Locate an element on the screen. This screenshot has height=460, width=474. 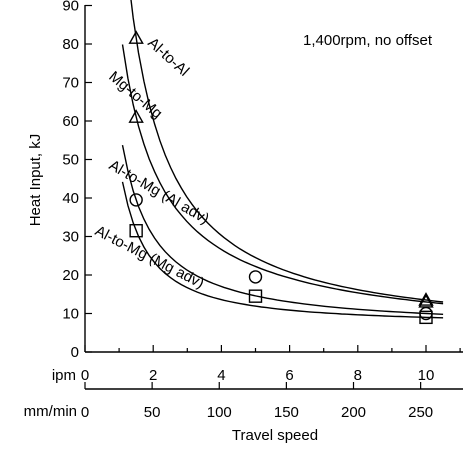
chart-annotation: 1,400rpm, no offset is located at coordinates (368, 40).